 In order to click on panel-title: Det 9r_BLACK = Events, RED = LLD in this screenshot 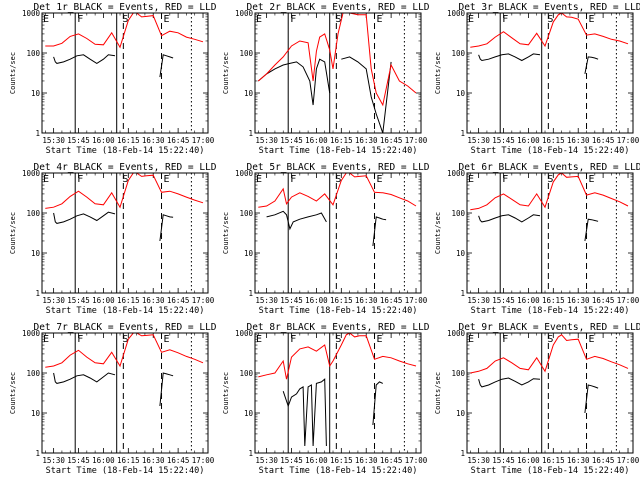, I will do `click(549, 327)`.